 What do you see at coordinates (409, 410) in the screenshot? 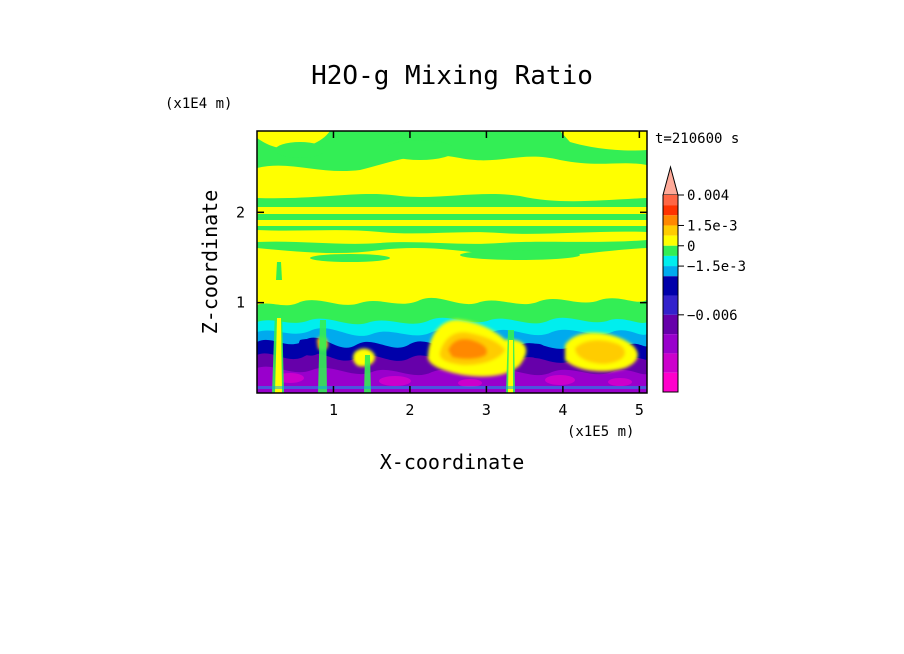
I see `x-tick-label: 2` at bounding box center [409, 410].